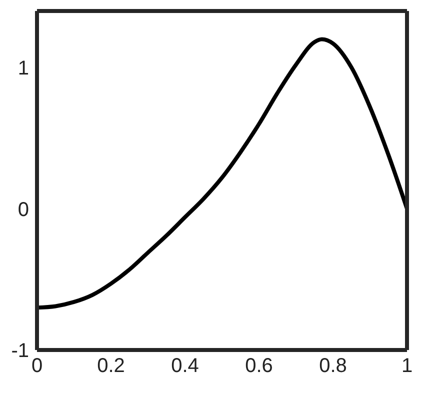 The image size is (424, 398). I want to click on y-tick-label: 1, so click(23, 69).